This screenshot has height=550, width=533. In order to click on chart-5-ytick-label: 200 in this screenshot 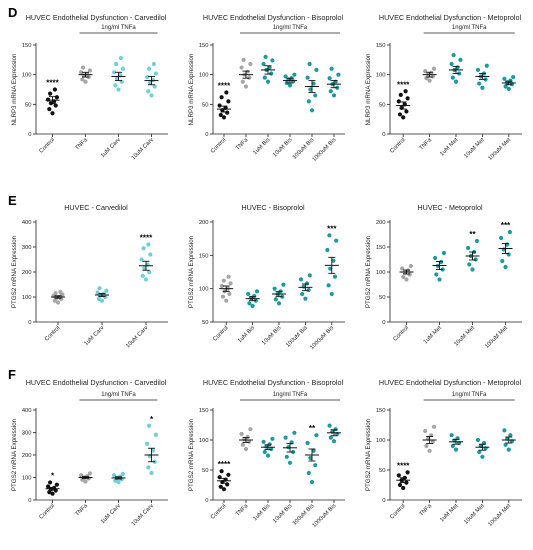, I will do `click(381, 223)`.